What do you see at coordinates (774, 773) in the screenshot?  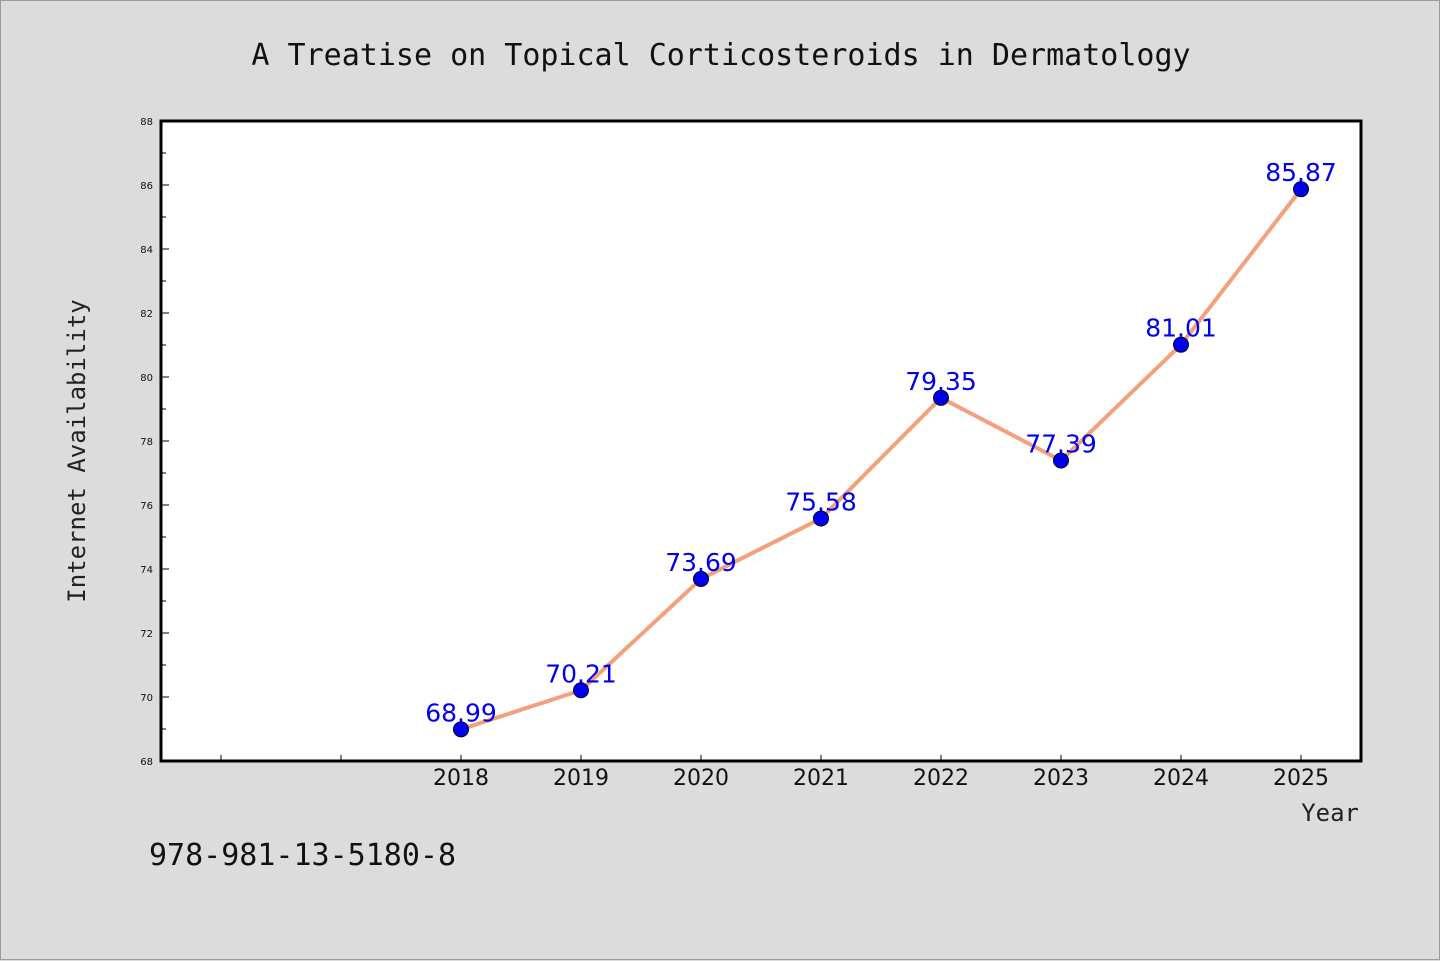 I see `x-axis: 2018 2019 2020 2021 2022 2023 2024 2025` at bounding box center [774, 773].